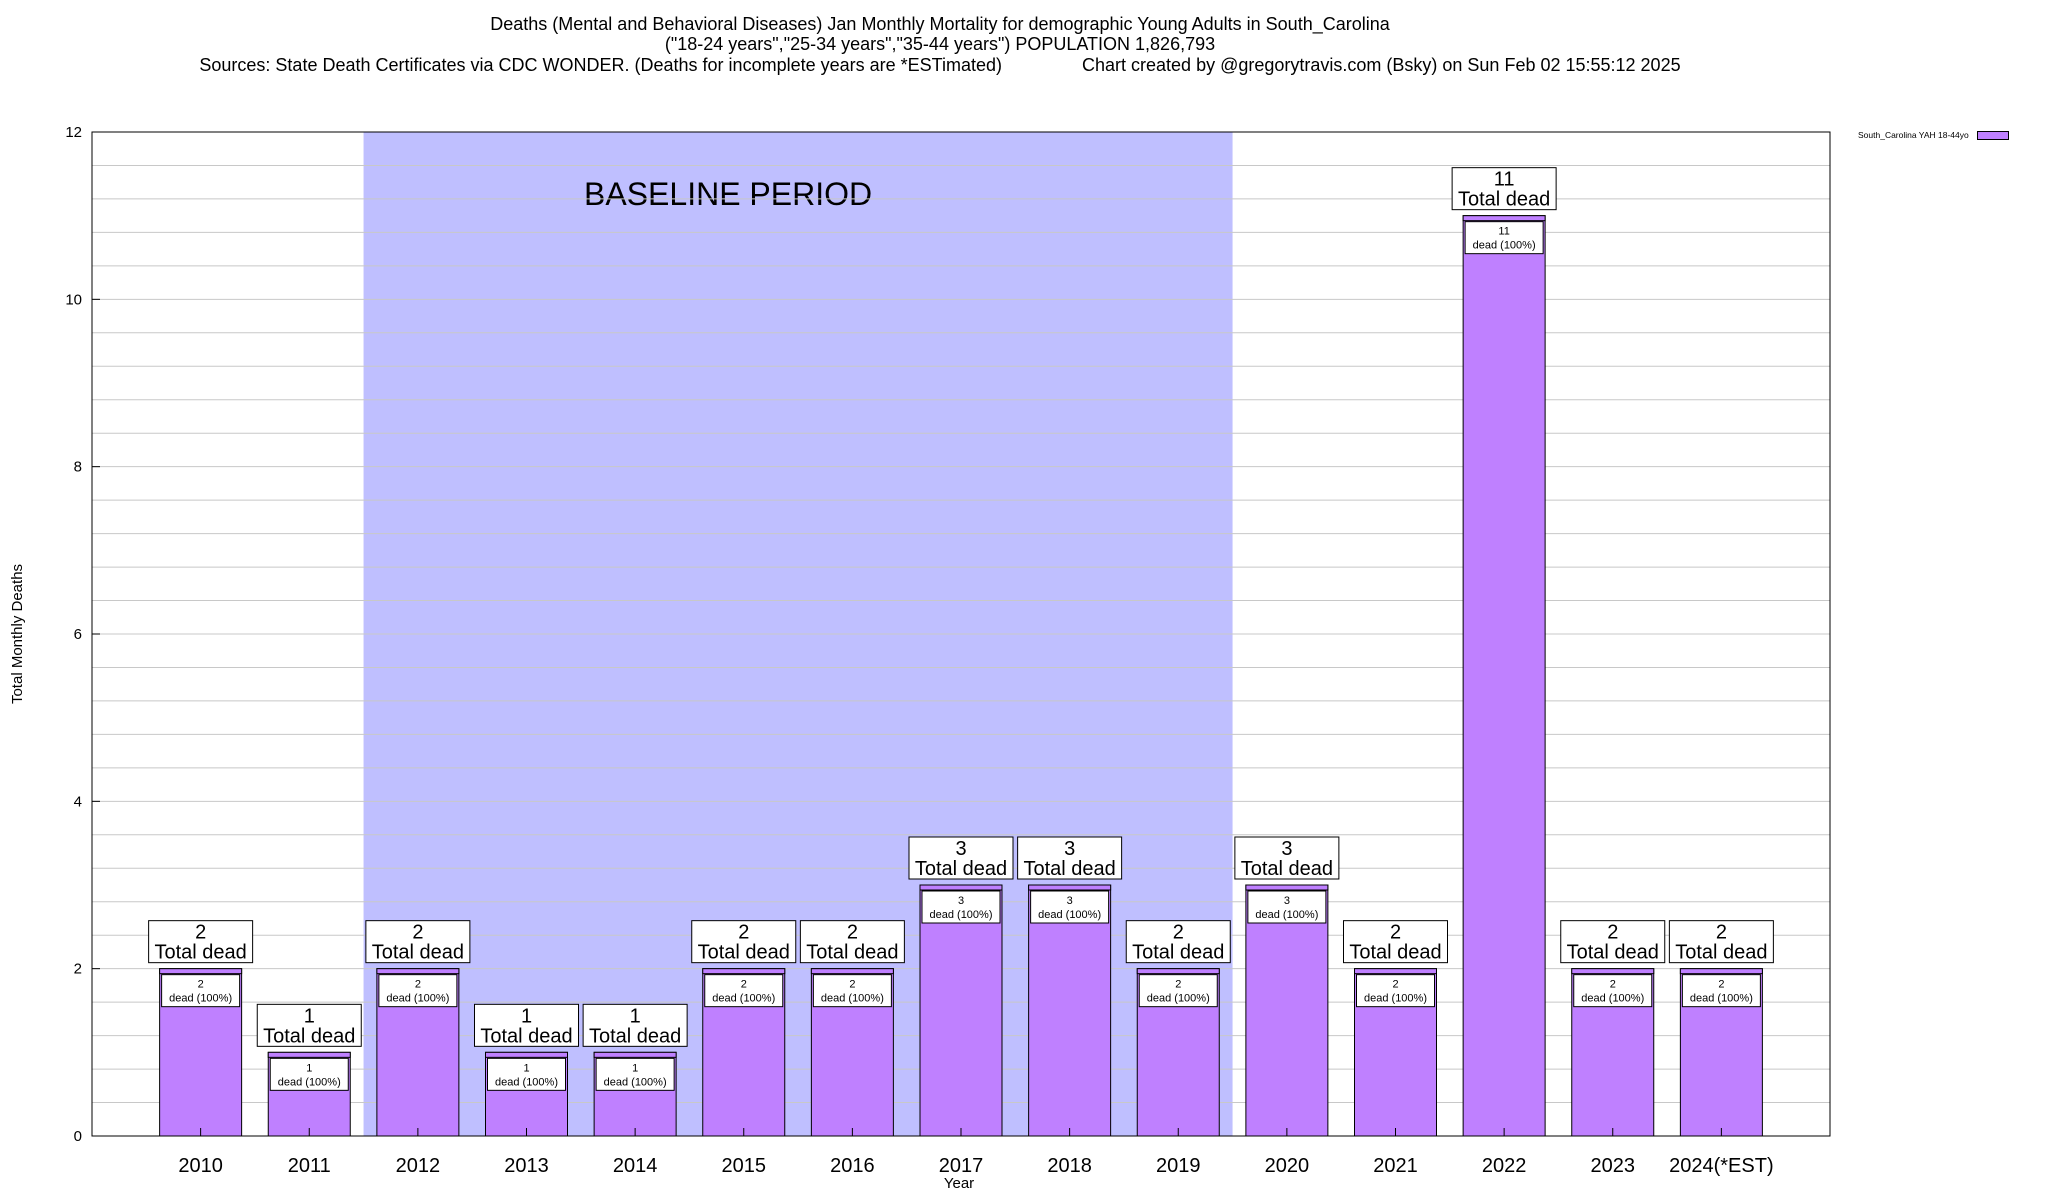  Describe the element at coordinates (526, 1166) in the screenshot. I see `x-tick-label: 2013` at that location.